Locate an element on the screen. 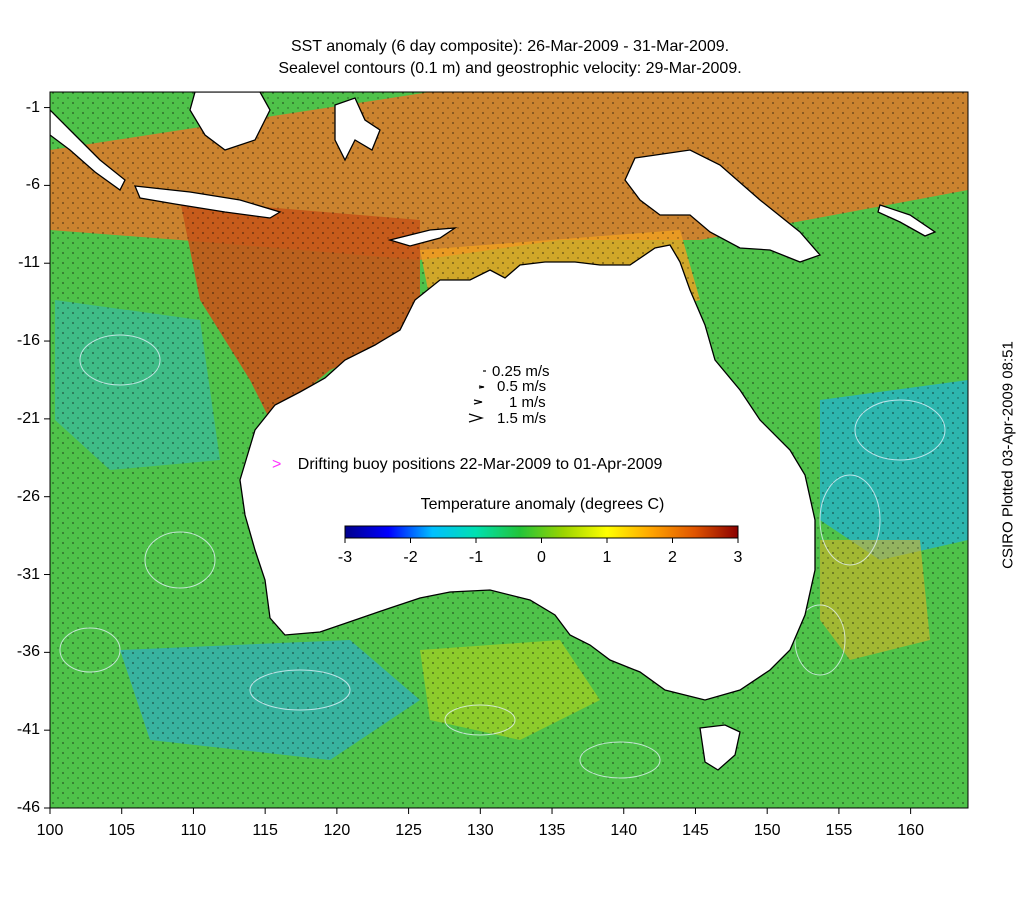 The height and width of the screenshot is (900, 1020). x-tick-label: 125 is located at coordinates (408, 830).